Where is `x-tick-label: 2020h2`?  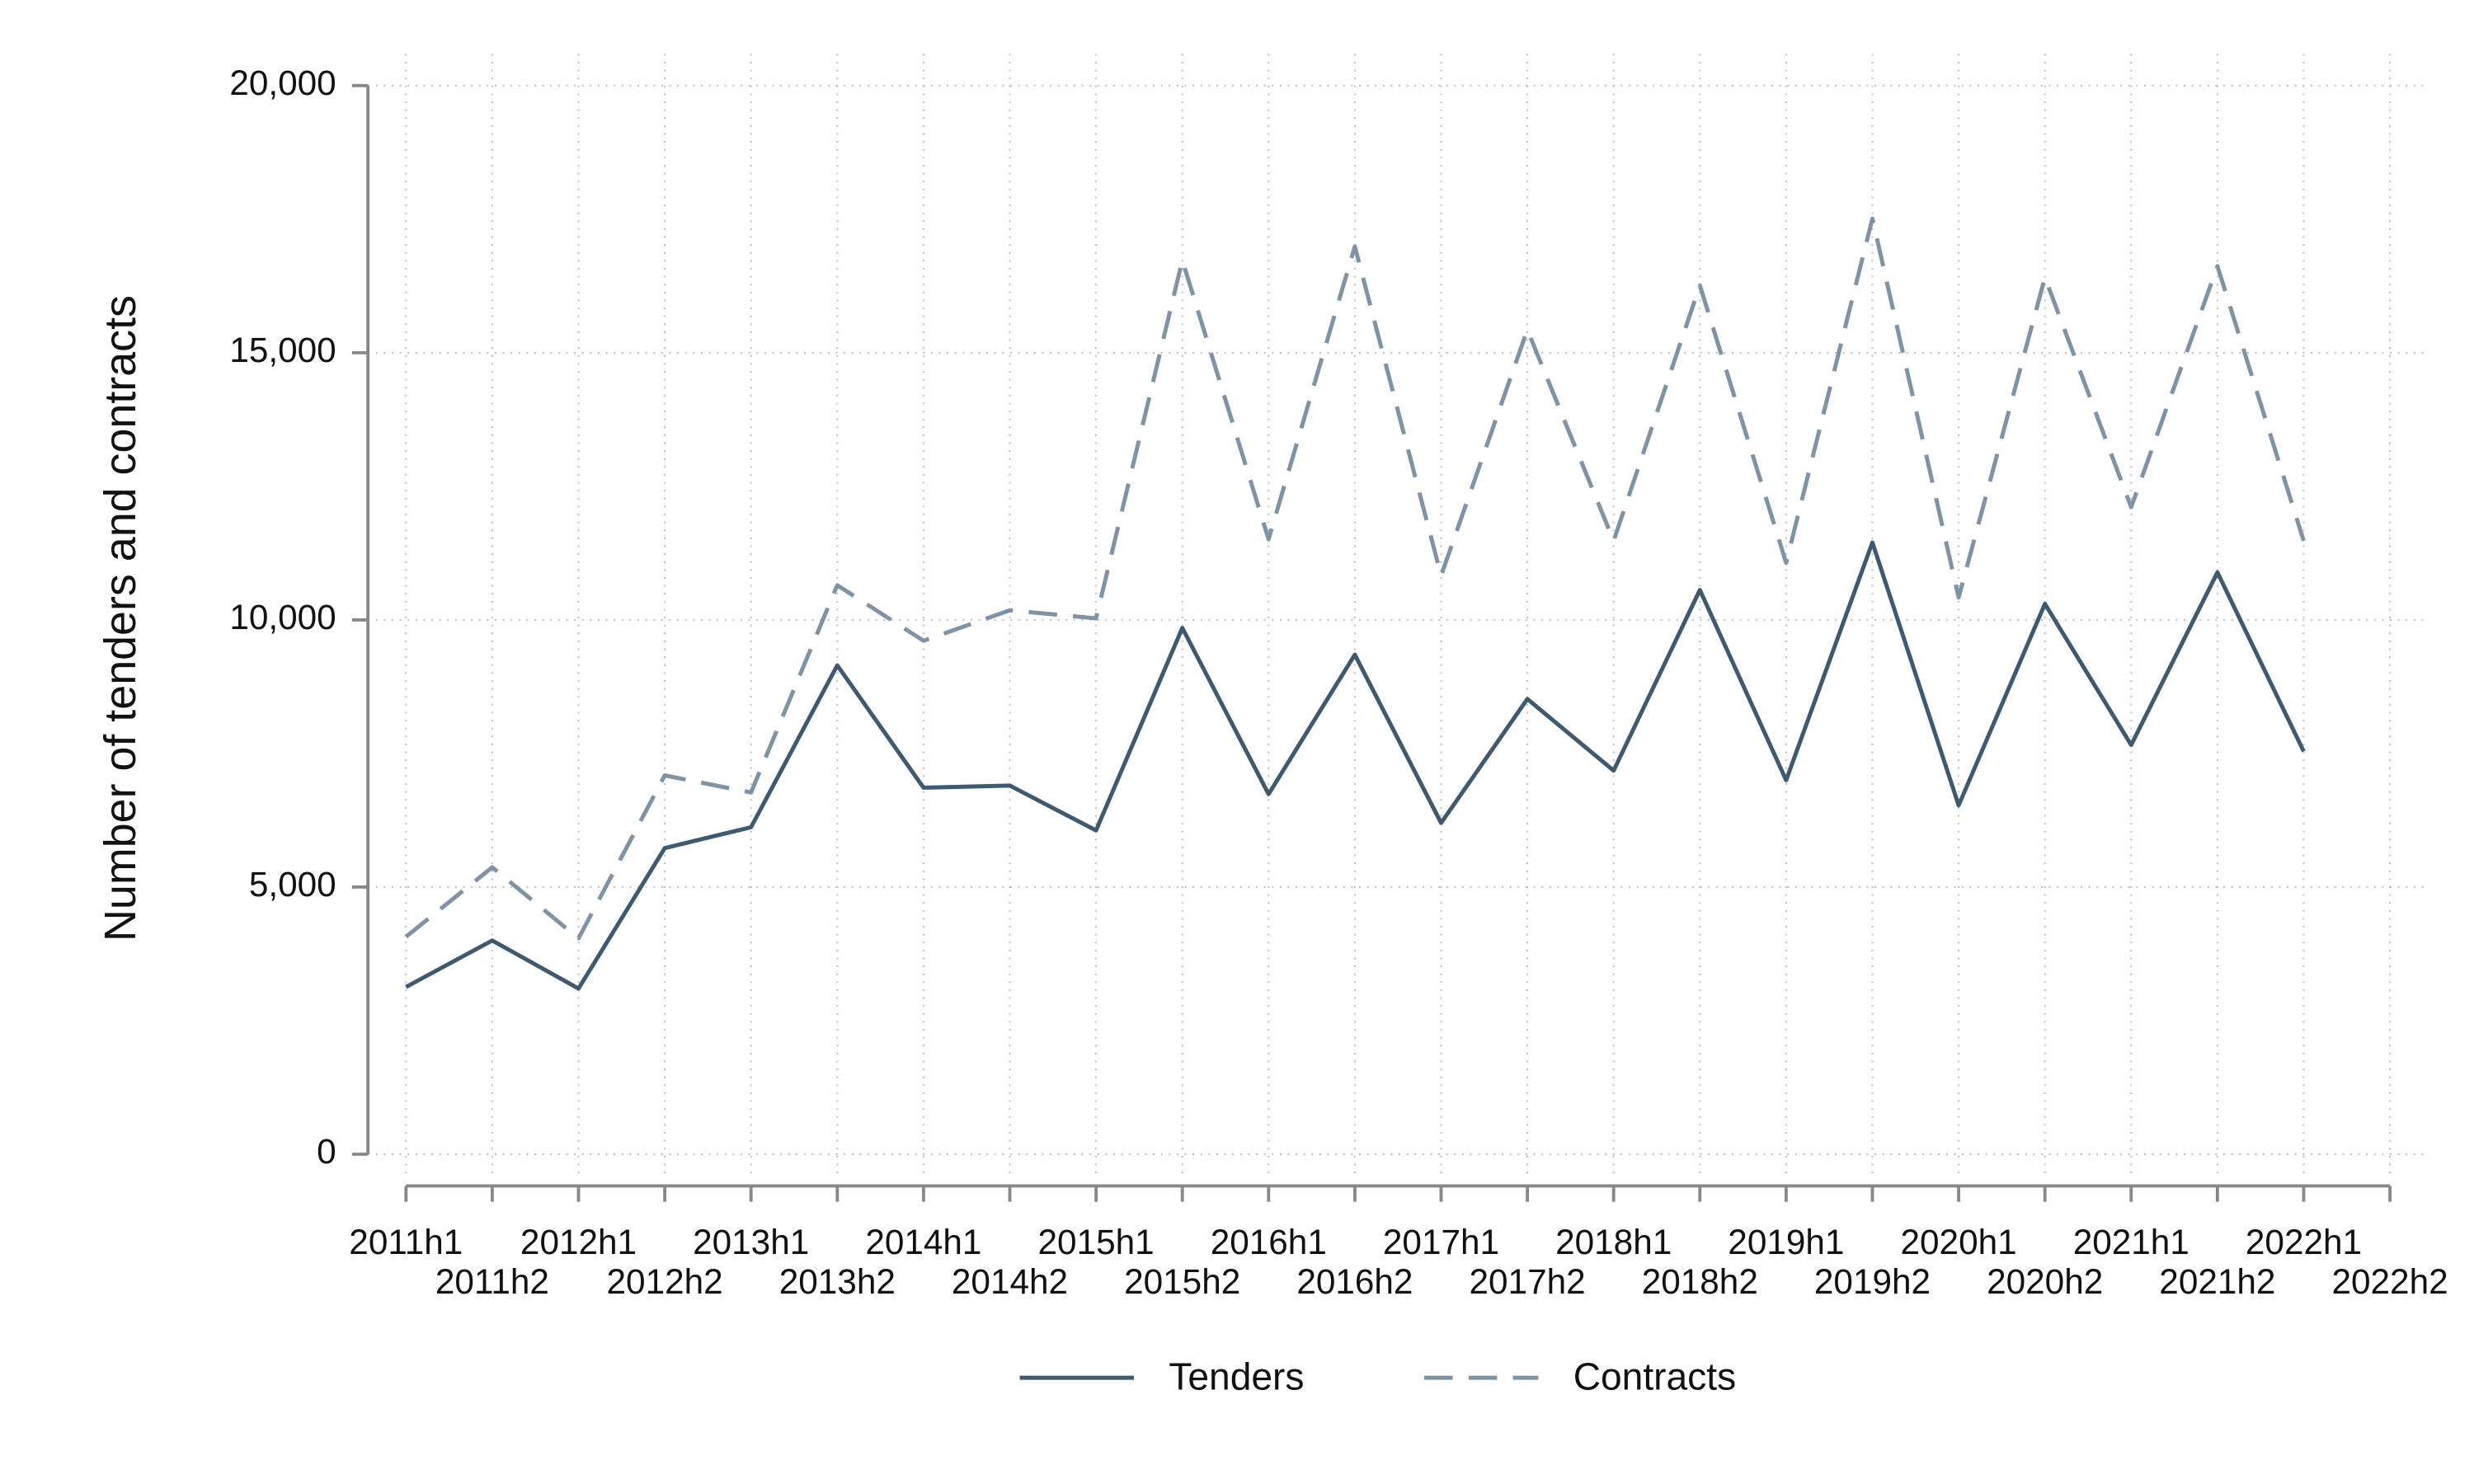 x-tick-label: 2020h2 is located at coordinates (2045, 1281).